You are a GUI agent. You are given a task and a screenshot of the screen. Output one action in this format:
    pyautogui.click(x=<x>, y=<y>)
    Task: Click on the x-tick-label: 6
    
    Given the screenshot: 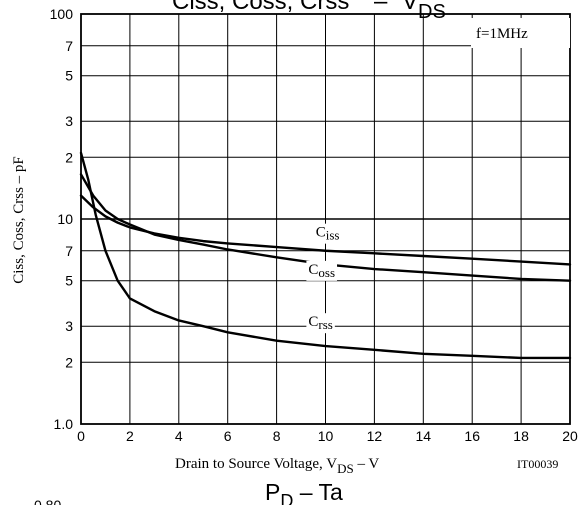 What is the action you would take?
    pyautogui.click(x=228, y=436)
    